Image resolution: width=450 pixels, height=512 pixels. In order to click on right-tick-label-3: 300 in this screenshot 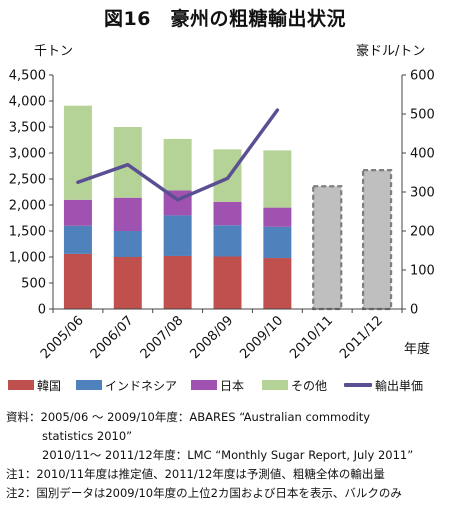, I will do `click(422, 193)`.